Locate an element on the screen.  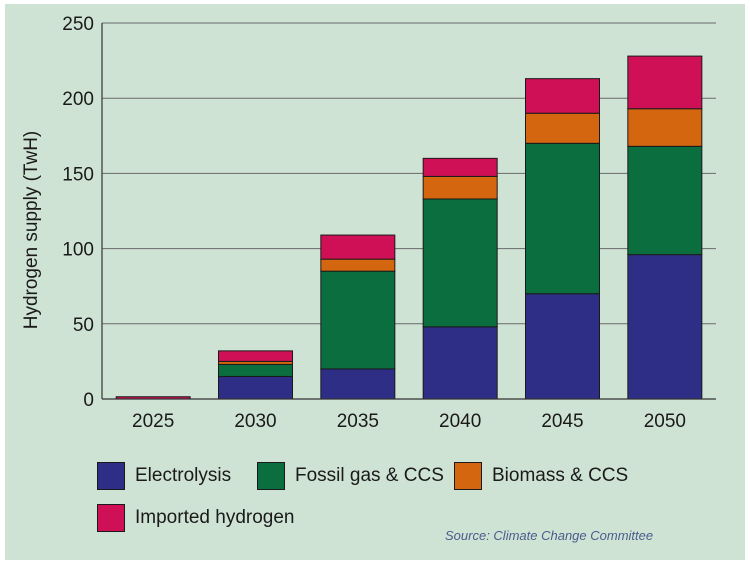
bar-2050-electrolysis is located at coordinates (665, 327).